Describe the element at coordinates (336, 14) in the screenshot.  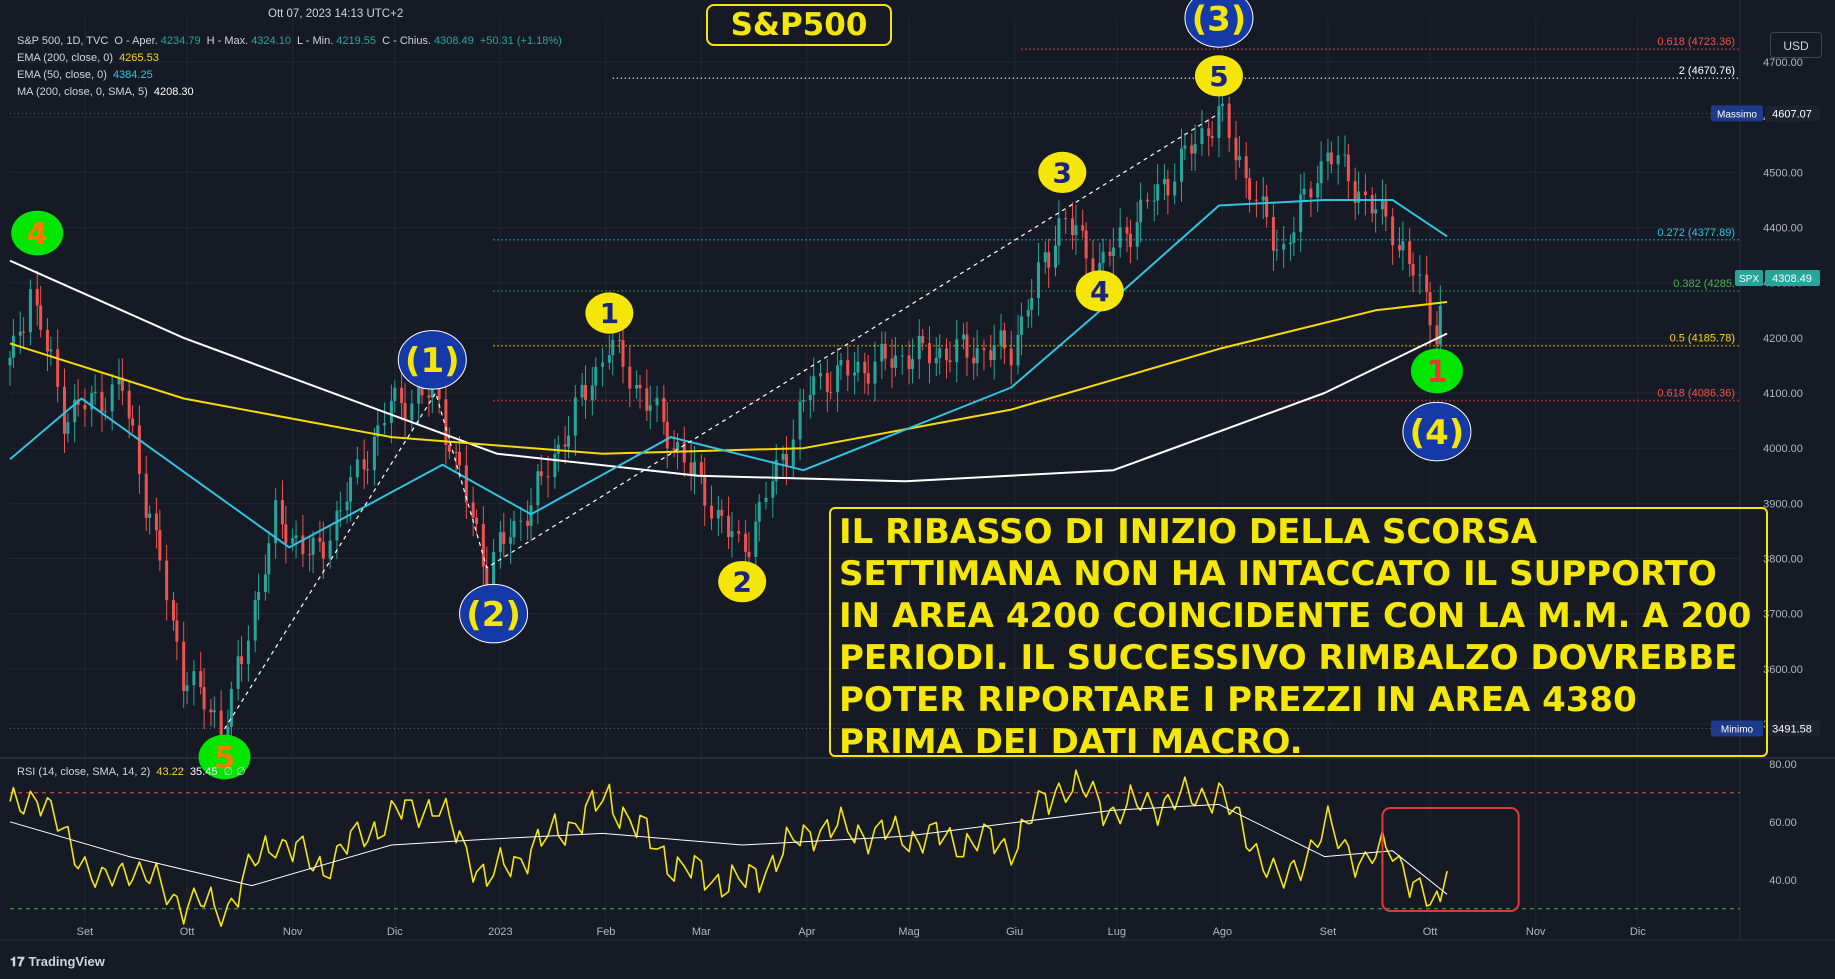
I see `header-timestamp: Ott 07, 2023 14:13 UTC+2` at that location.